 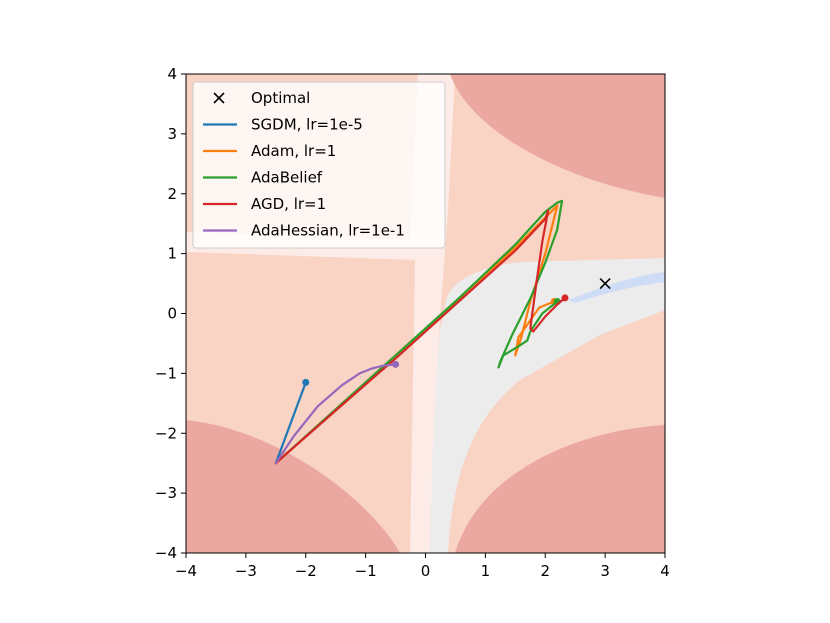 What do you see at coordinates (426, 571) in the screenshot?
I see `x-tick-label: 0` at bounding box center [426, 571].